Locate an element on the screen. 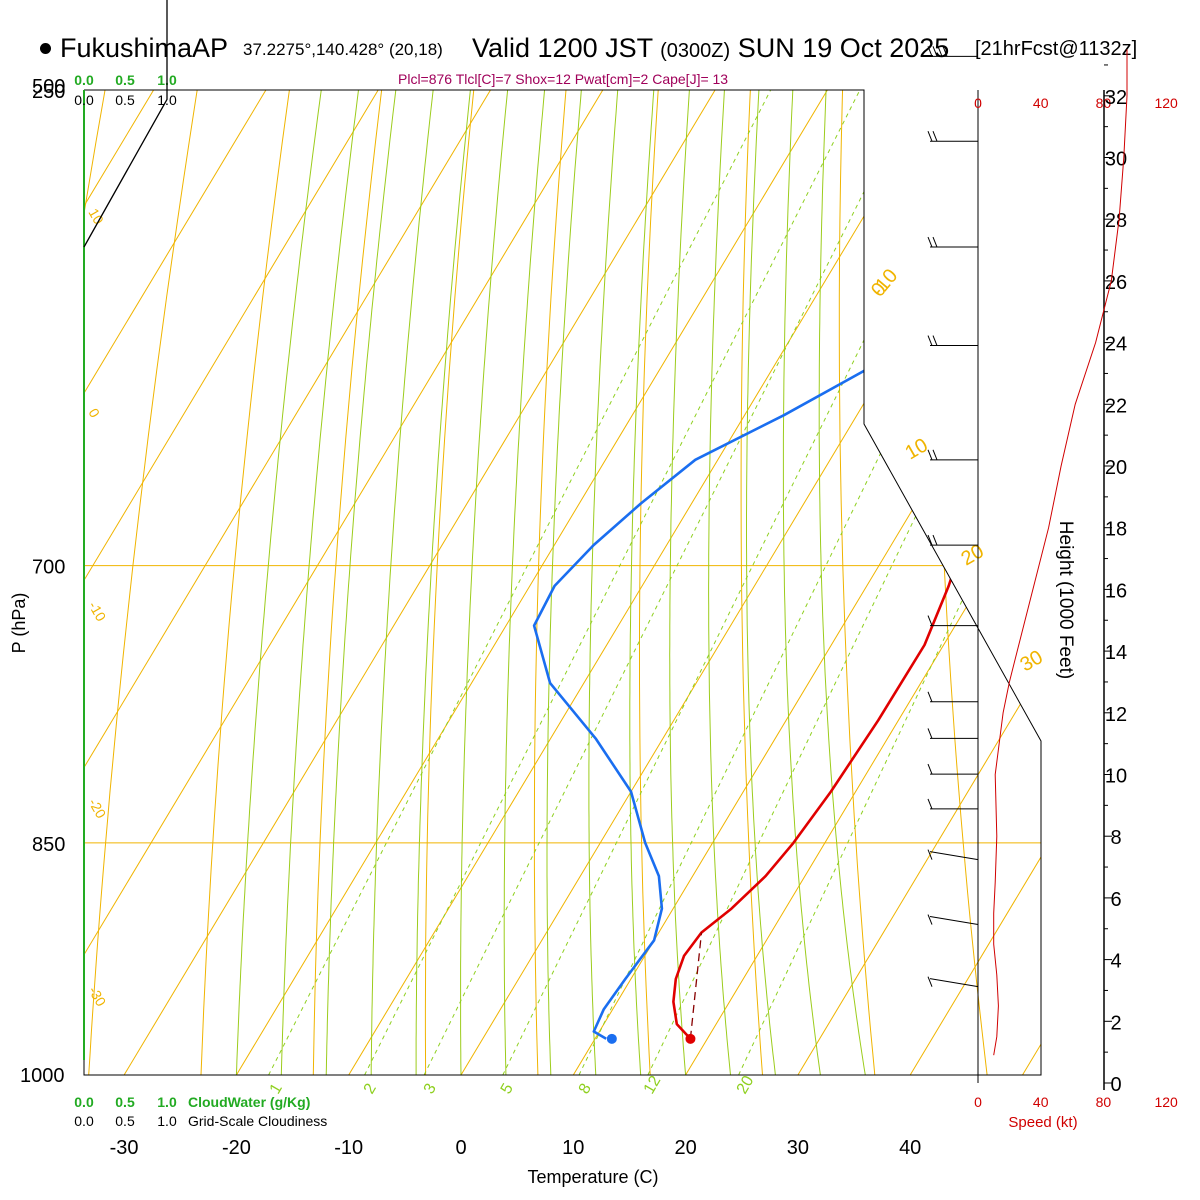 This screenshot has width=1200, height=1200. pressure-tick-label: 250 is located at coordinates (48, 92).